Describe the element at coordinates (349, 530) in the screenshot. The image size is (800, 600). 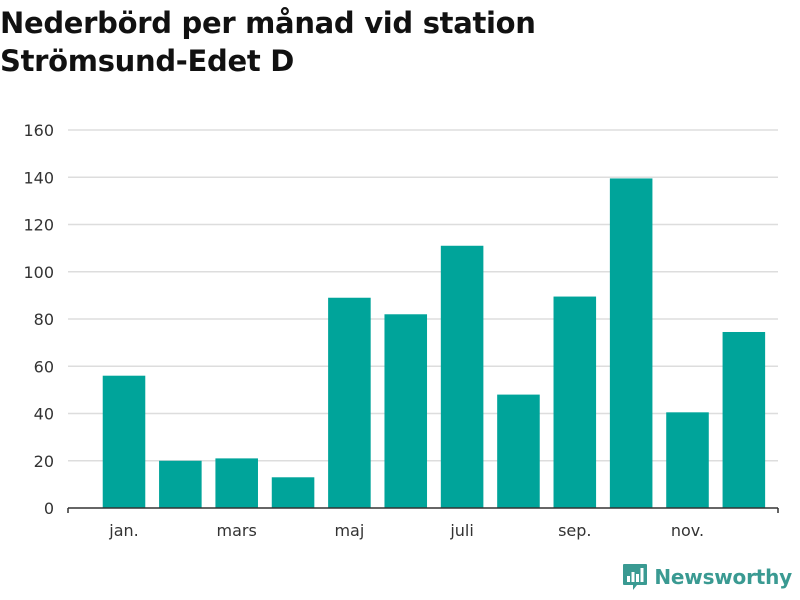
I see `x-tick-label: maj` at that location.